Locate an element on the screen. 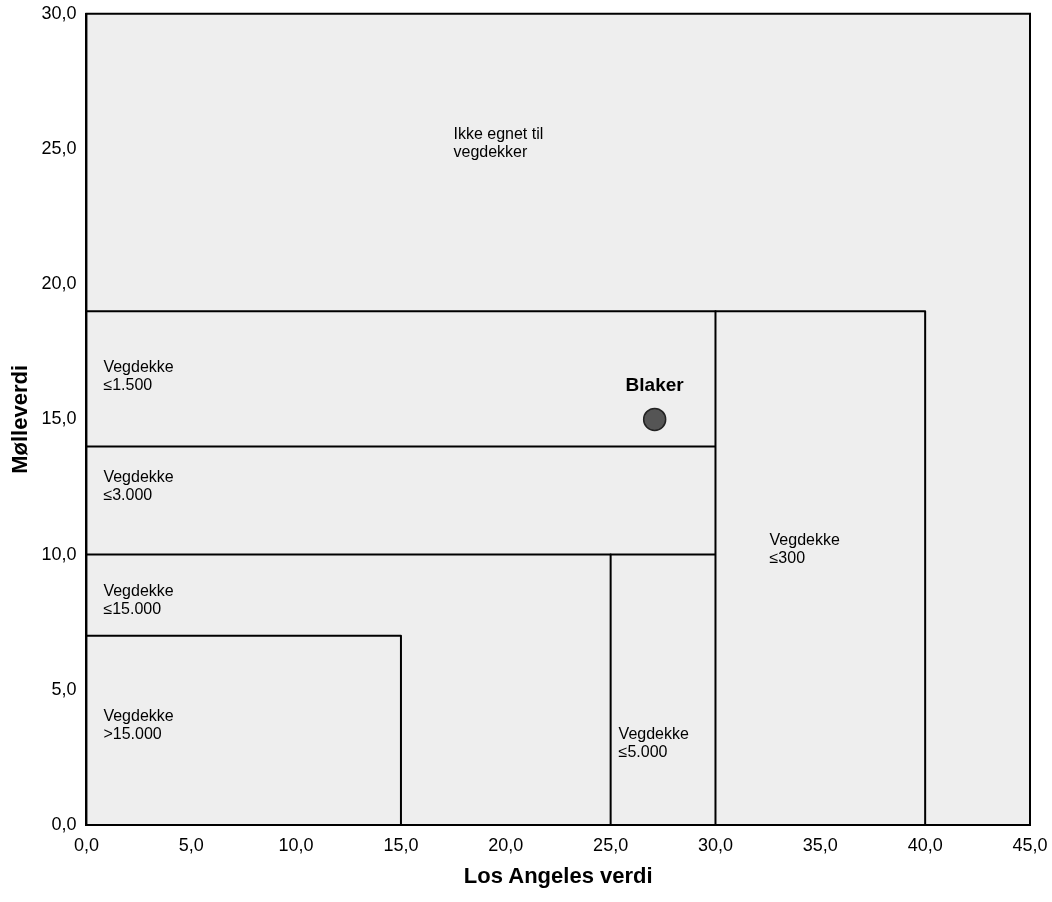  series-label: Blaker is located at coordinates (655, 385).